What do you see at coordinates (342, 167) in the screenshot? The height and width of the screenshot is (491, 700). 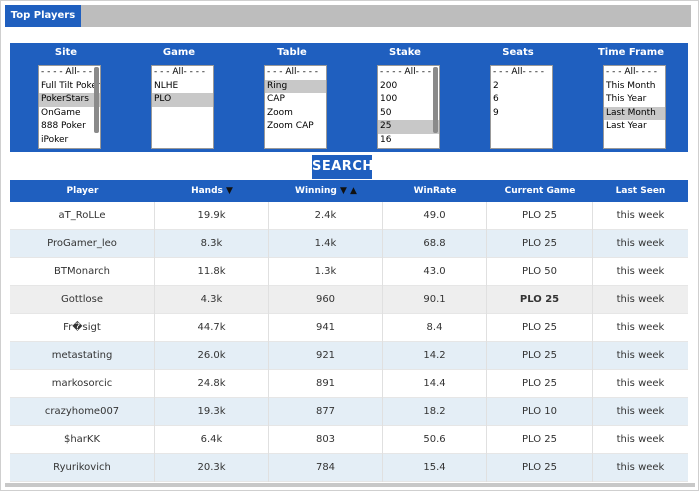 I see `search-button: SEARCH` at bounding box center [342, 167].